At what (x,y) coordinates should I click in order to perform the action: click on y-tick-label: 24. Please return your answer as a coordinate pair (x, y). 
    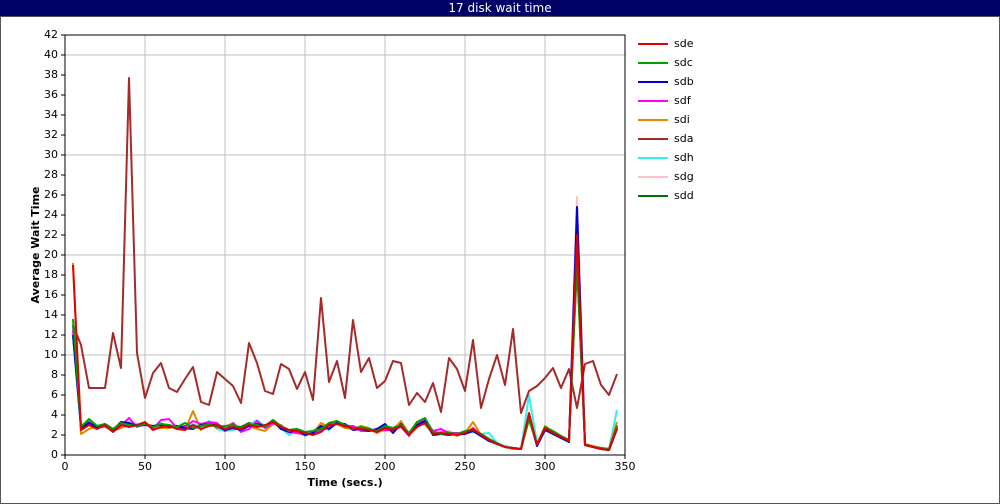
    Looking at the image, I should click on (51, 214).